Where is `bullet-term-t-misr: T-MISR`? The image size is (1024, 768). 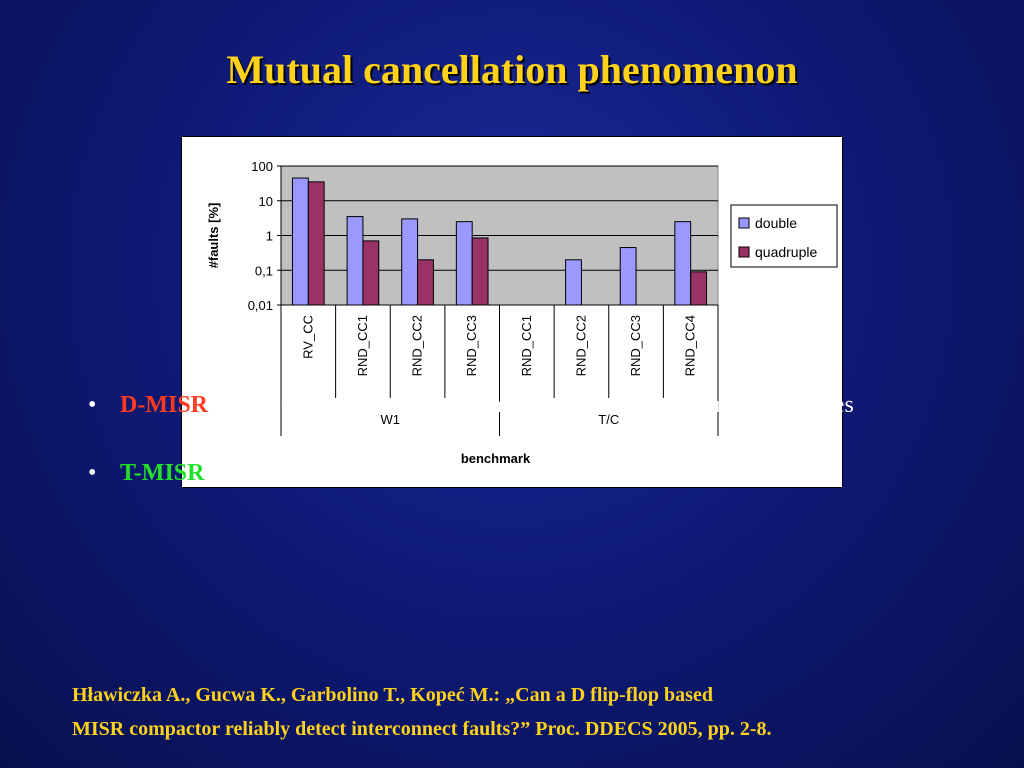 bullet-term-t-misr: T-MISR is located at coordinates (162, 473).